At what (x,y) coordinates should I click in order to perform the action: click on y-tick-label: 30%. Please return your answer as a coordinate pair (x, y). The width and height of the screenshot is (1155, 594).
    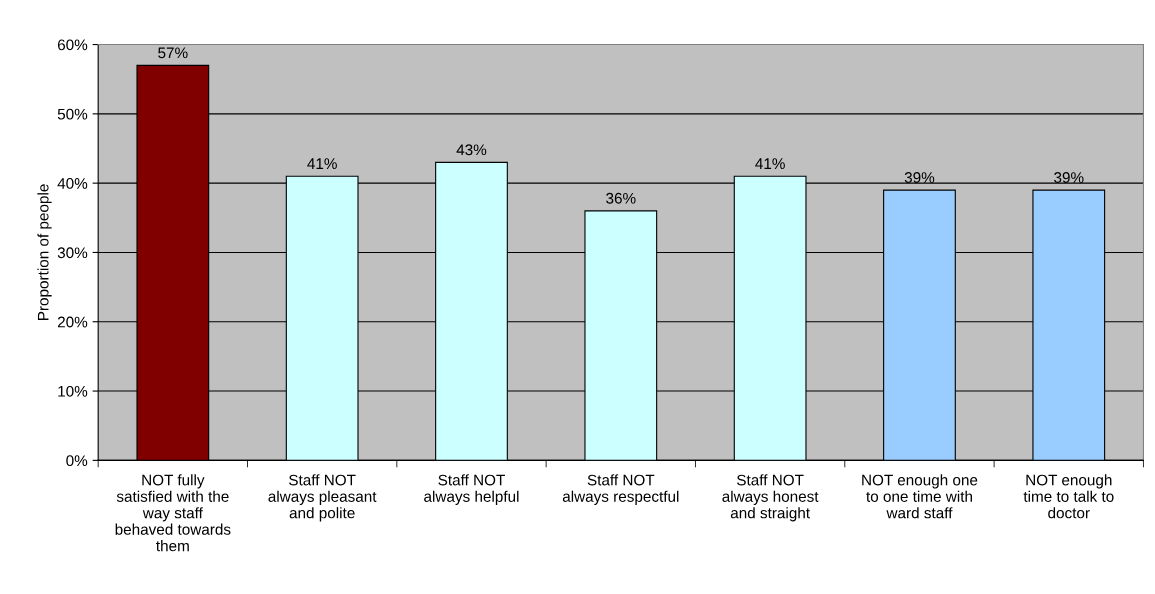
    Looking at the image, I should click on (72, 253).